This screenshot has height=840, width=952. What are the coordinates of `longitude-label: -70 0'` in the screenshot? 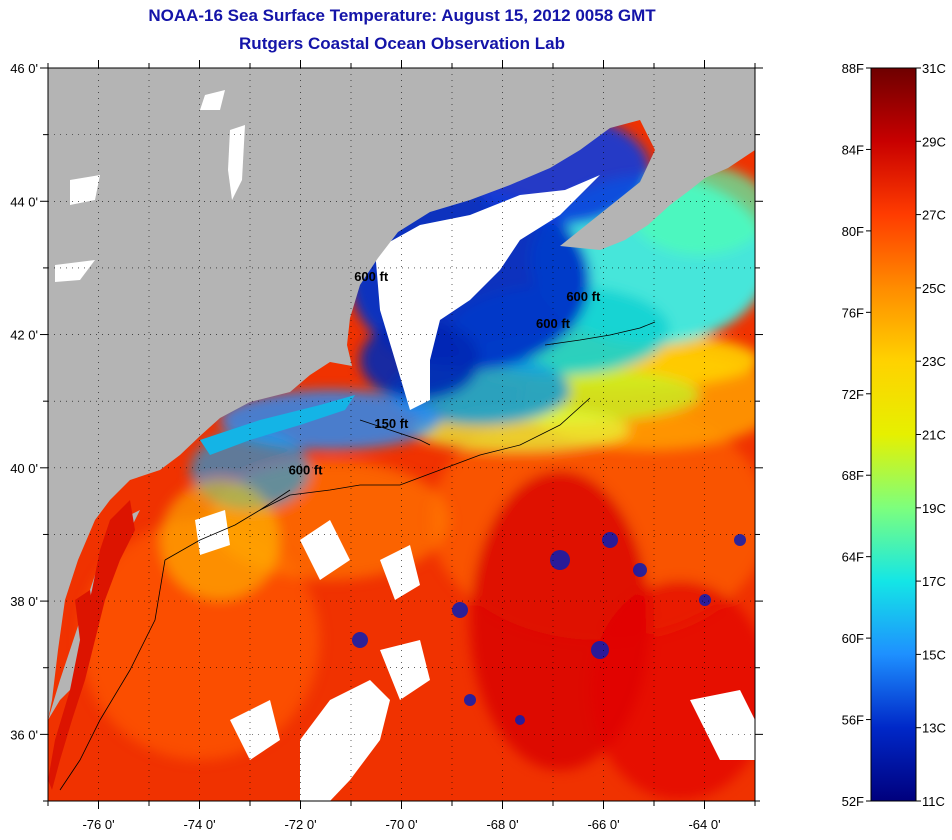 It's located at (401, 824).